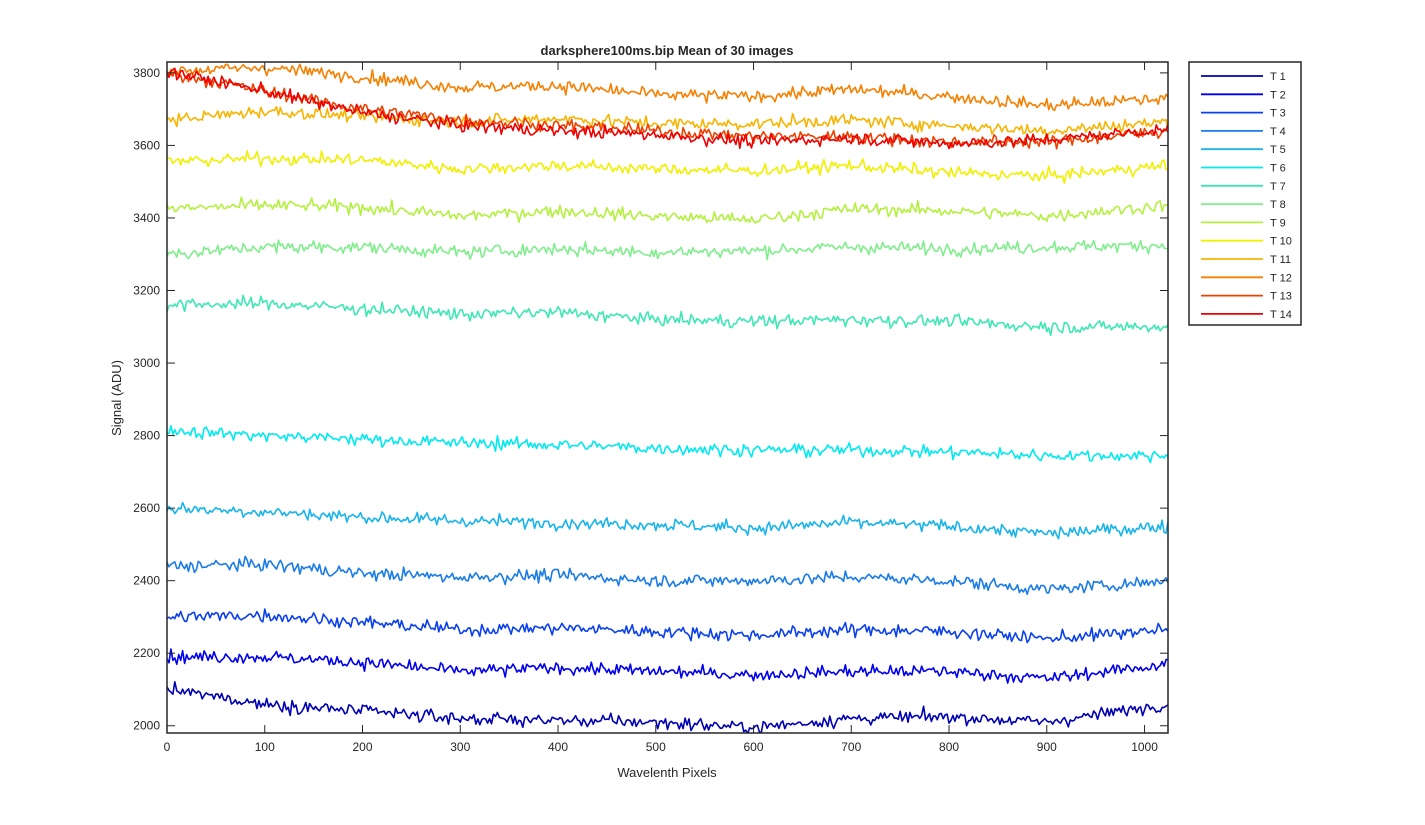 This screenshot has width=1425, height=825. What do you see at coordinates (146, 363) in the screenshot?
I see `y-tick-label: 3000` at bounding box center [146, 363].